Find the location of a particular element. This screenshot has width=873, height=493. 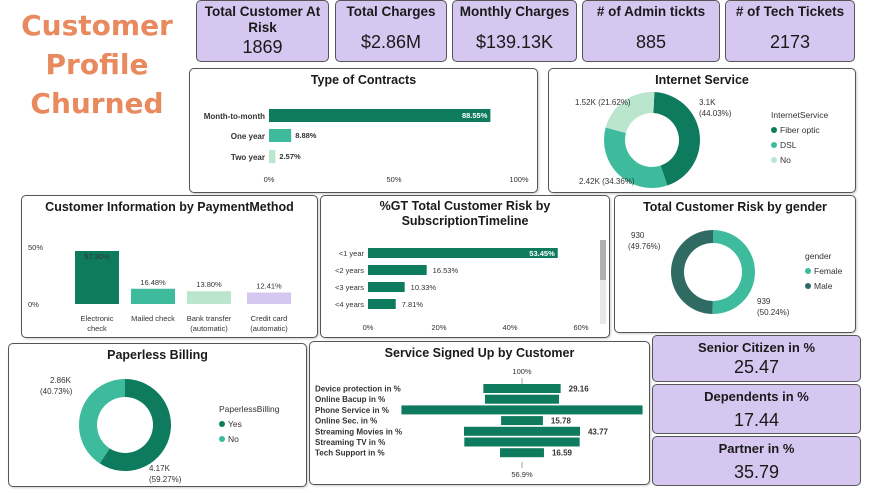

paperless-data-label: (40.73%) is located at coordinates (56, 391).